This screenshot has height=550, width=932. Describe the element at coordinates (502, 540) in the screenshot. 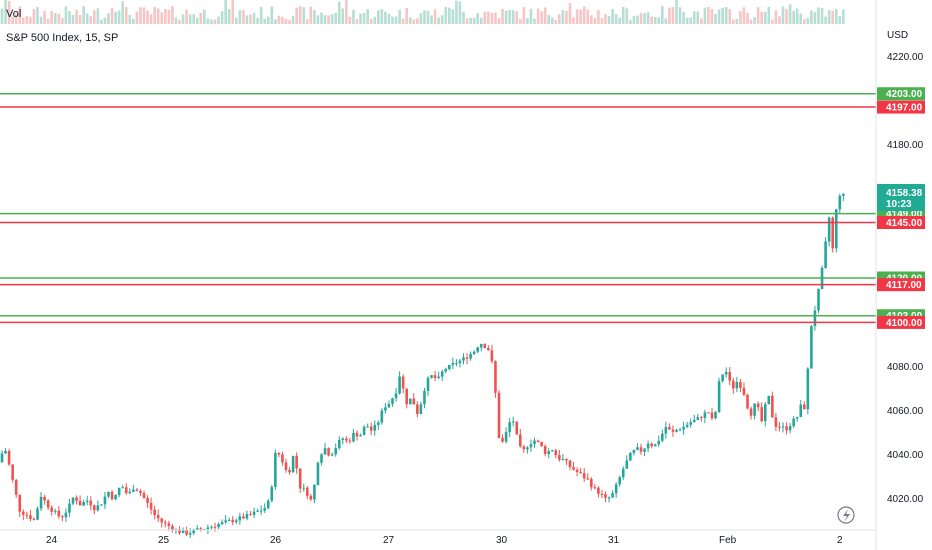

I see `time-tick: 30` at that location.